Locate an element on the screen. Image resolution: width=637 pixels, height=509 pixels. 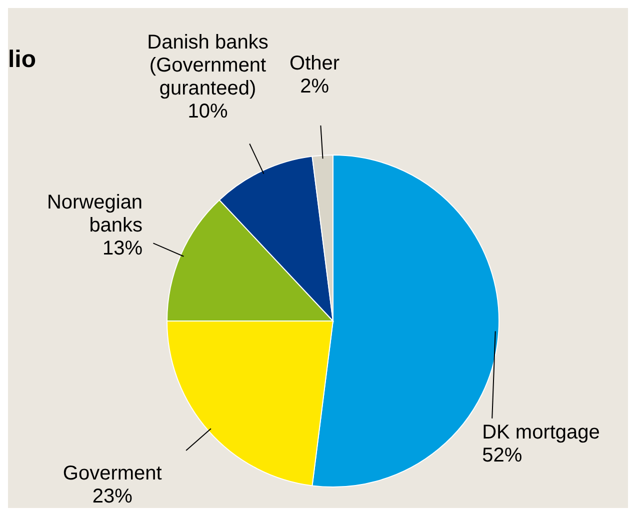
data-label: 52% is located at coordinates (502, 455).